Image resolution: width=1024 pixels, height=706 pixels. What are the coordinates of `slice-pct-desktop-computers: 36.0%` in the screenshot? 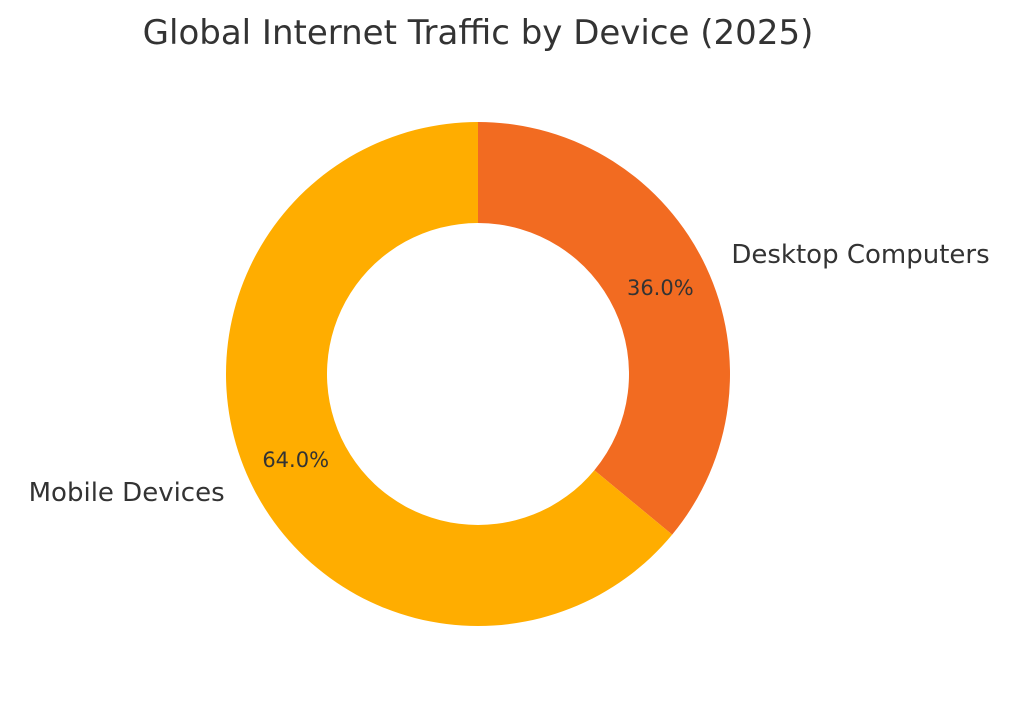 It's located at (660, 288).